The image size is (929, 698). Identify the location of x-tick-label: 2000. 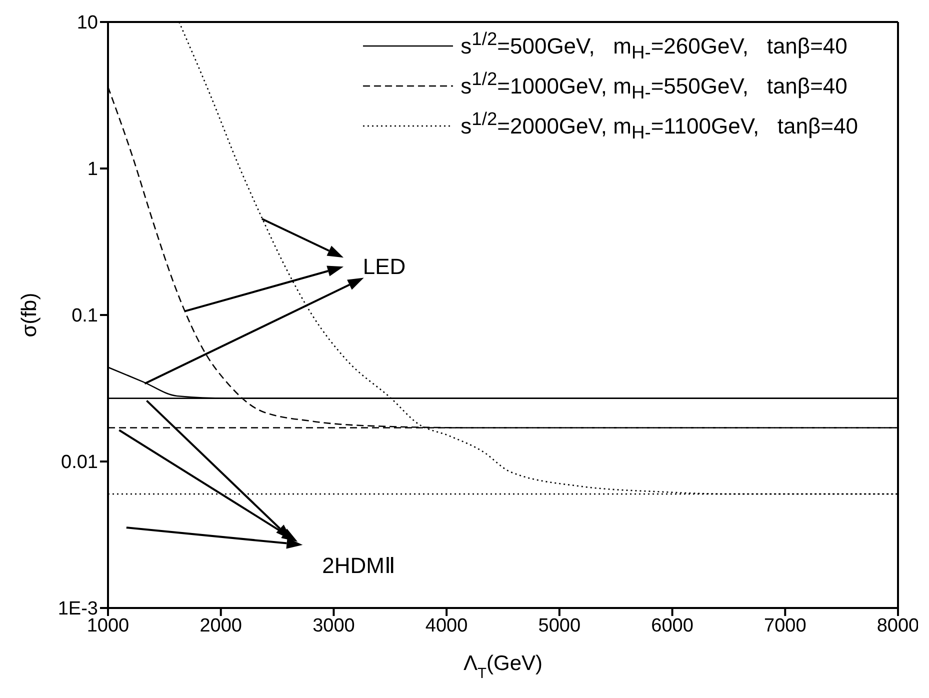
(221, 625).